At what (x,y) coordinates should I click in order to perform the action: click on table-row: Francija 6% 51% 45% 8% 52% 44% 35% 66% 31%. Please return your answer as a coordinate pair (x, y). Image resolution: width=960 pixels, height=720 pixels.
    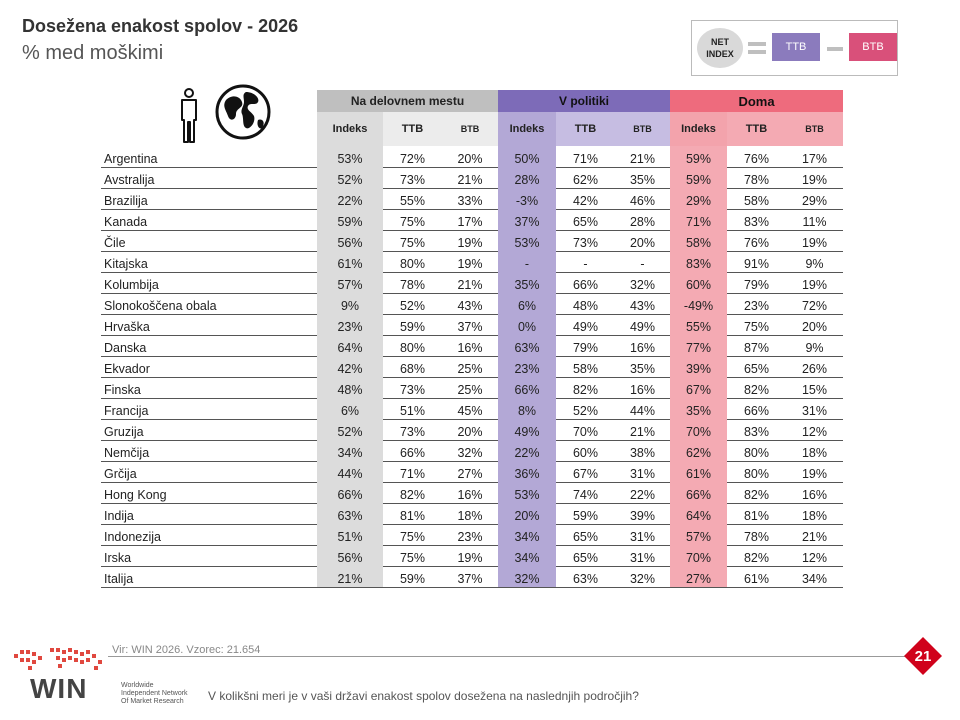
    Looking at the image, I should click on (472, 409).